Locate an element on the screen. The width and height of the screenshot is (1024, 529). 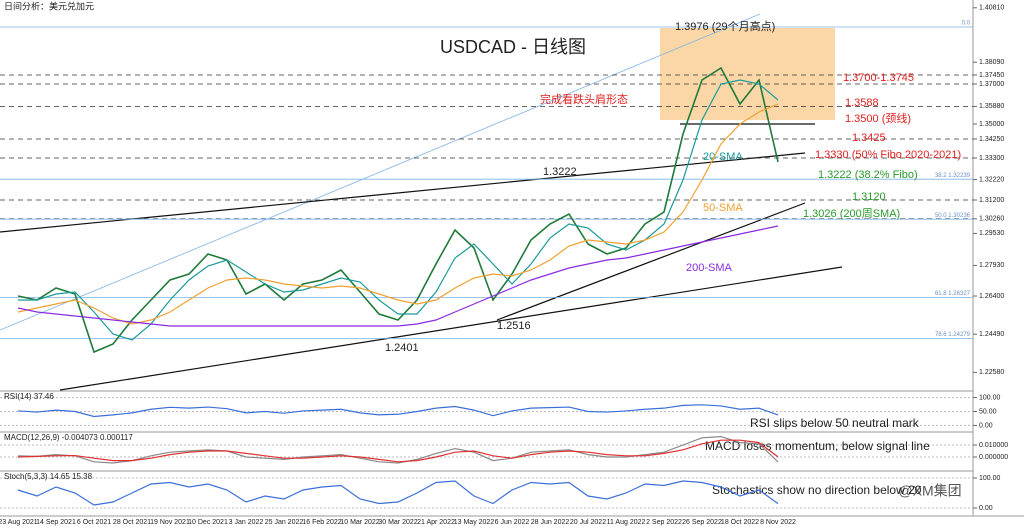
page-title: 日间分析：美元兑加元 is located at coordinates (49, 5).